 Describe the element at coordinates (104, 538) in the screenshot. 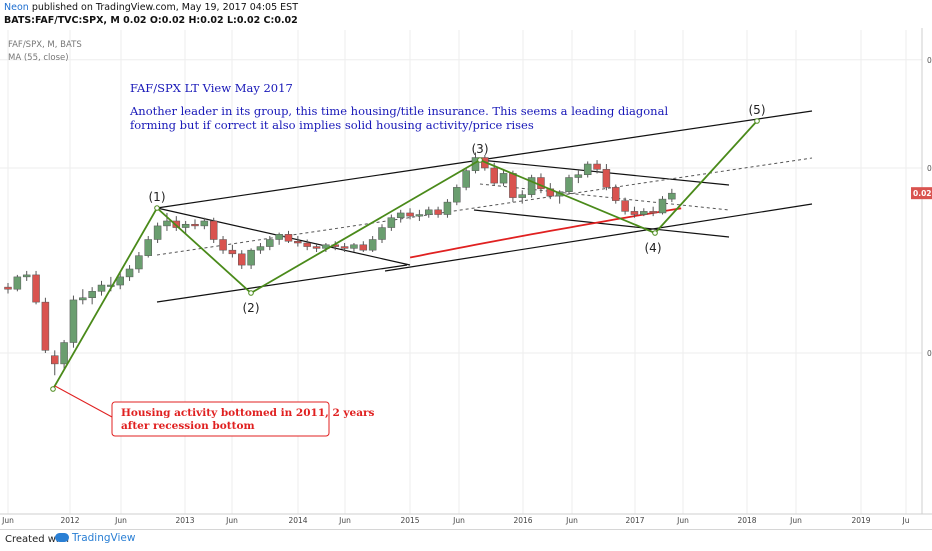

I see `brand-text: TradingView` at that location.